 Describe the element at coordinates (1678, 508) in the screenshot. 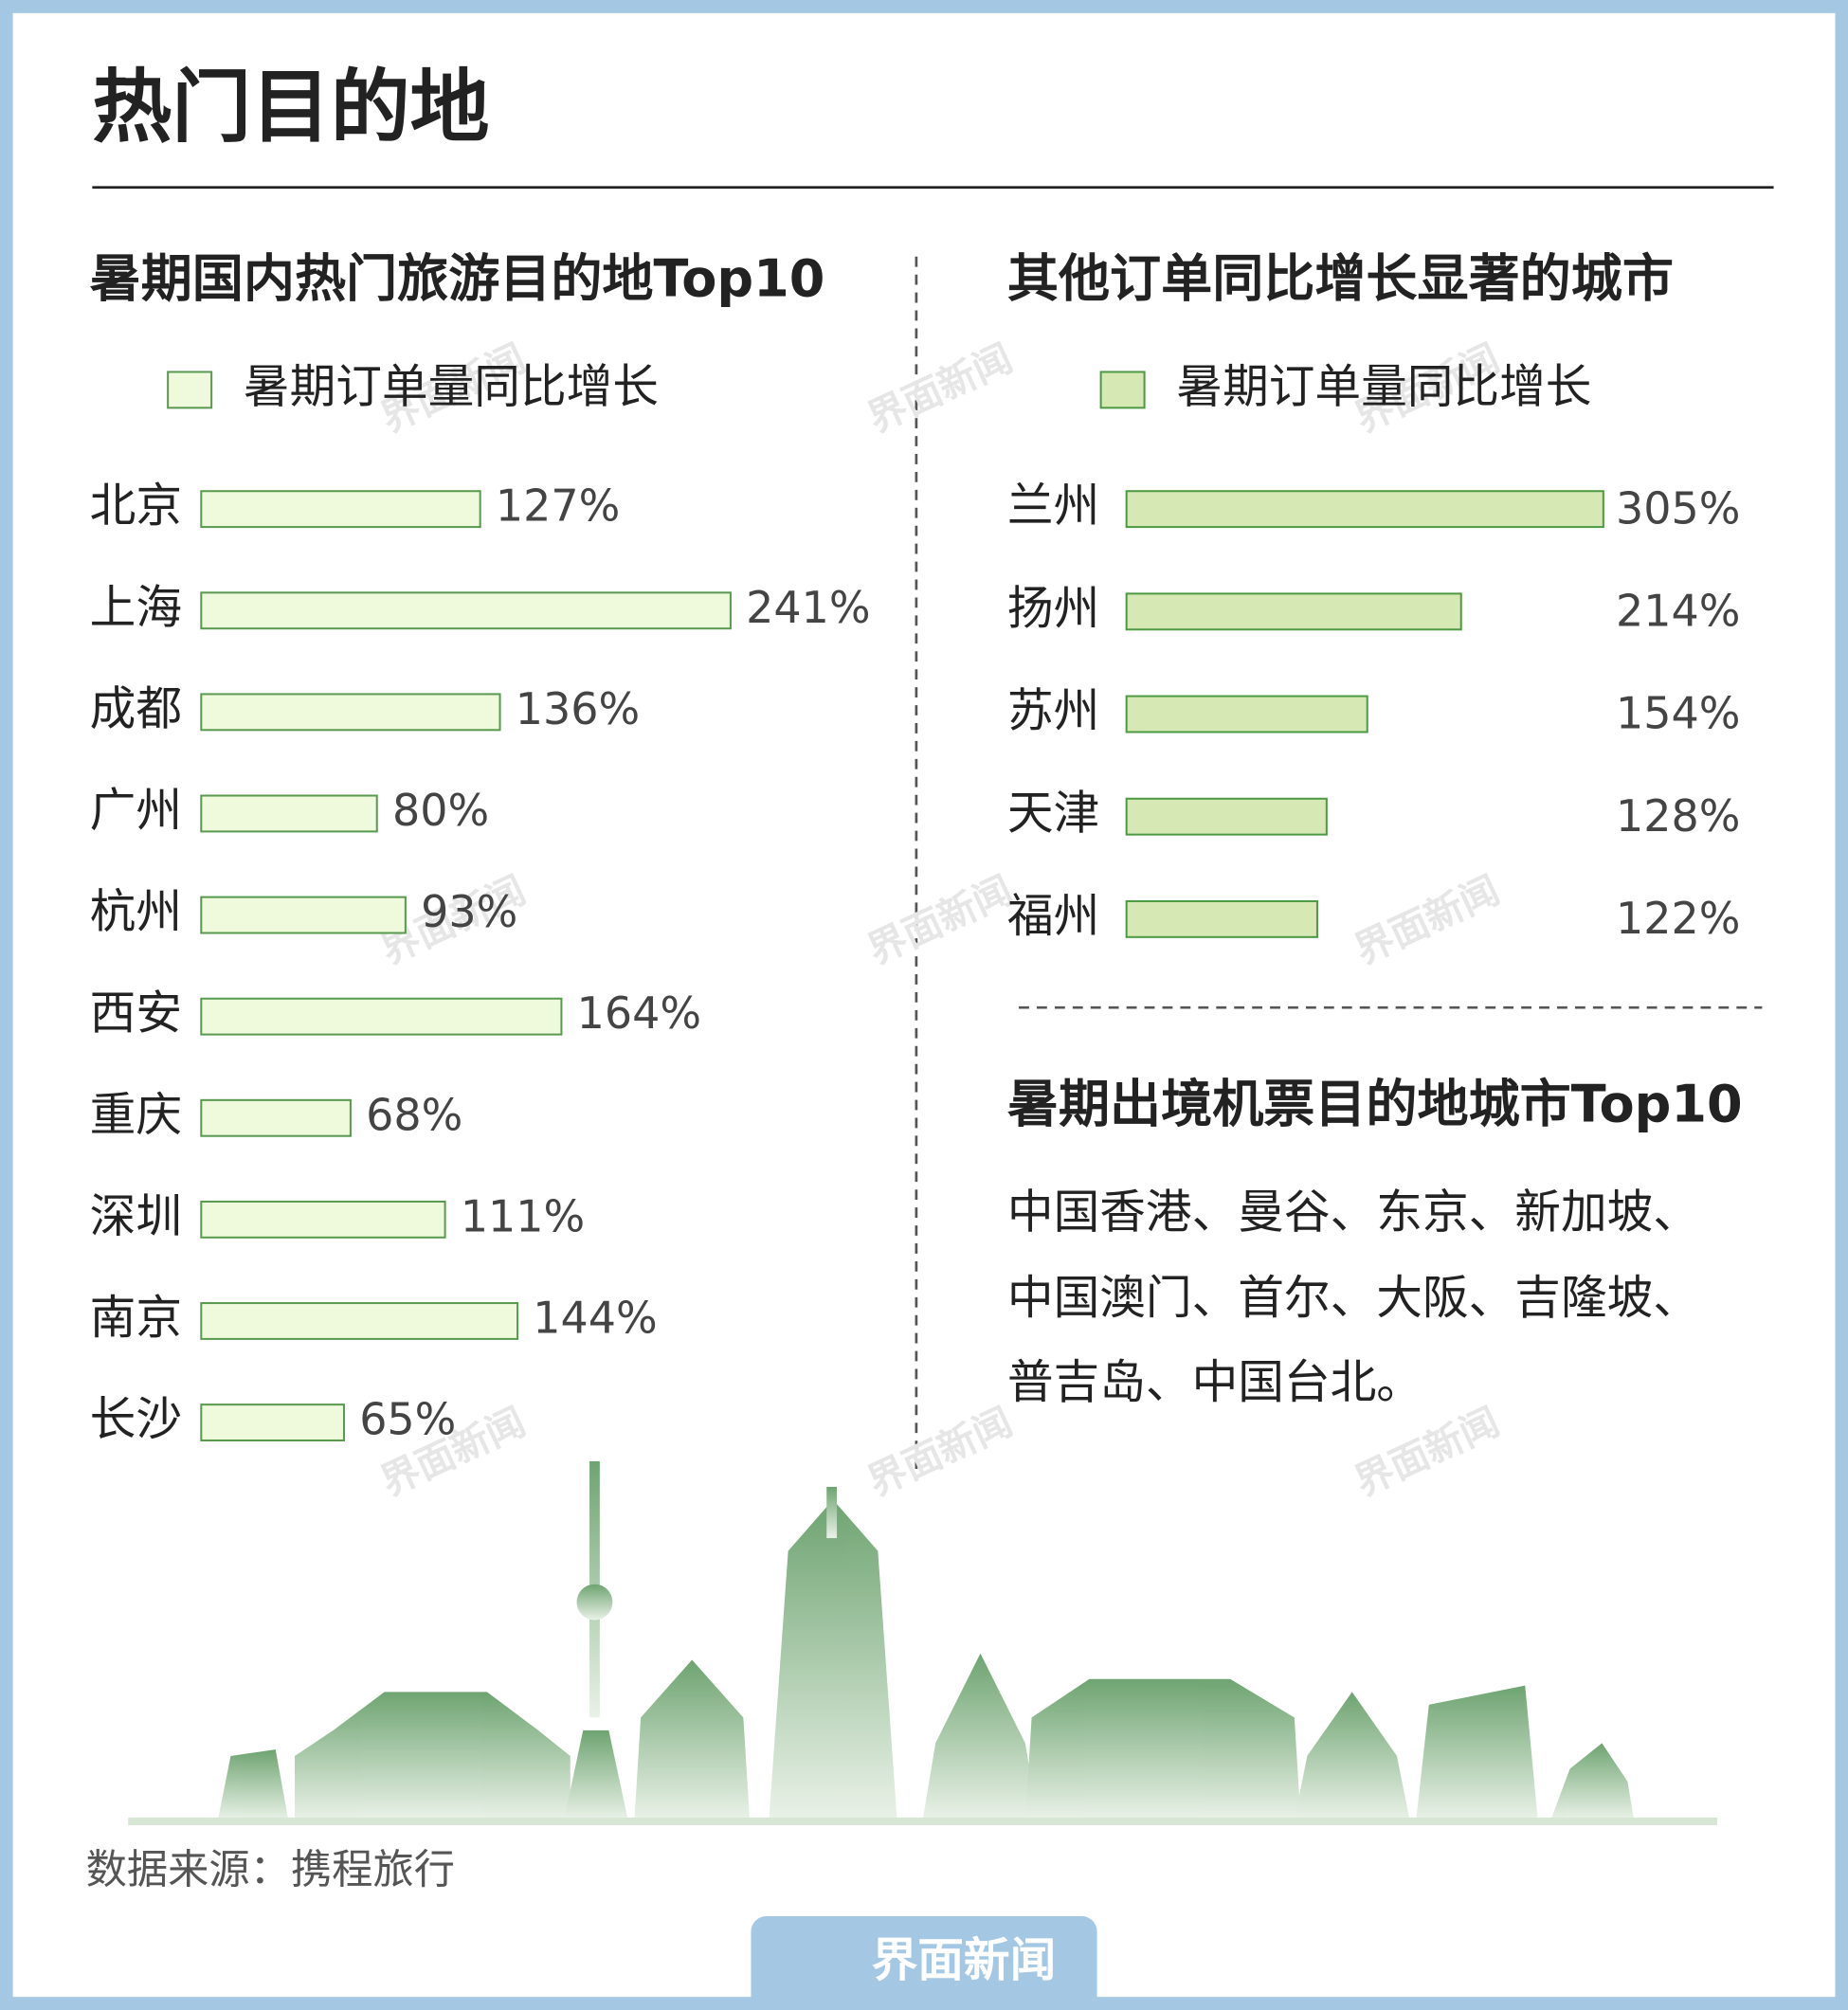

I see `value-label: 305%` at that location.